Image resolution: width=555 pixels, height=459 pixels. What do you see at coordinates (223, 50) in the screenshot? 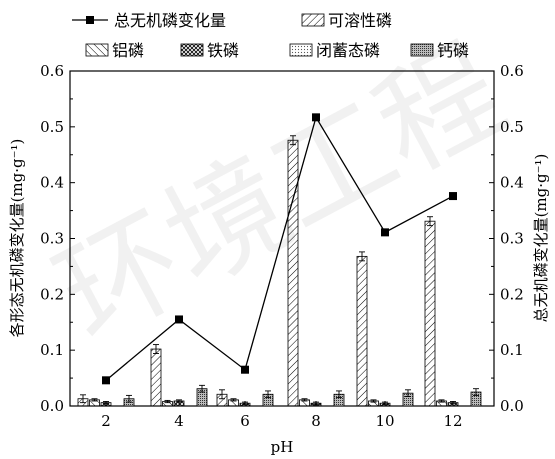
I see `legend-label: 铁磷` at bounding box center [223, 50].